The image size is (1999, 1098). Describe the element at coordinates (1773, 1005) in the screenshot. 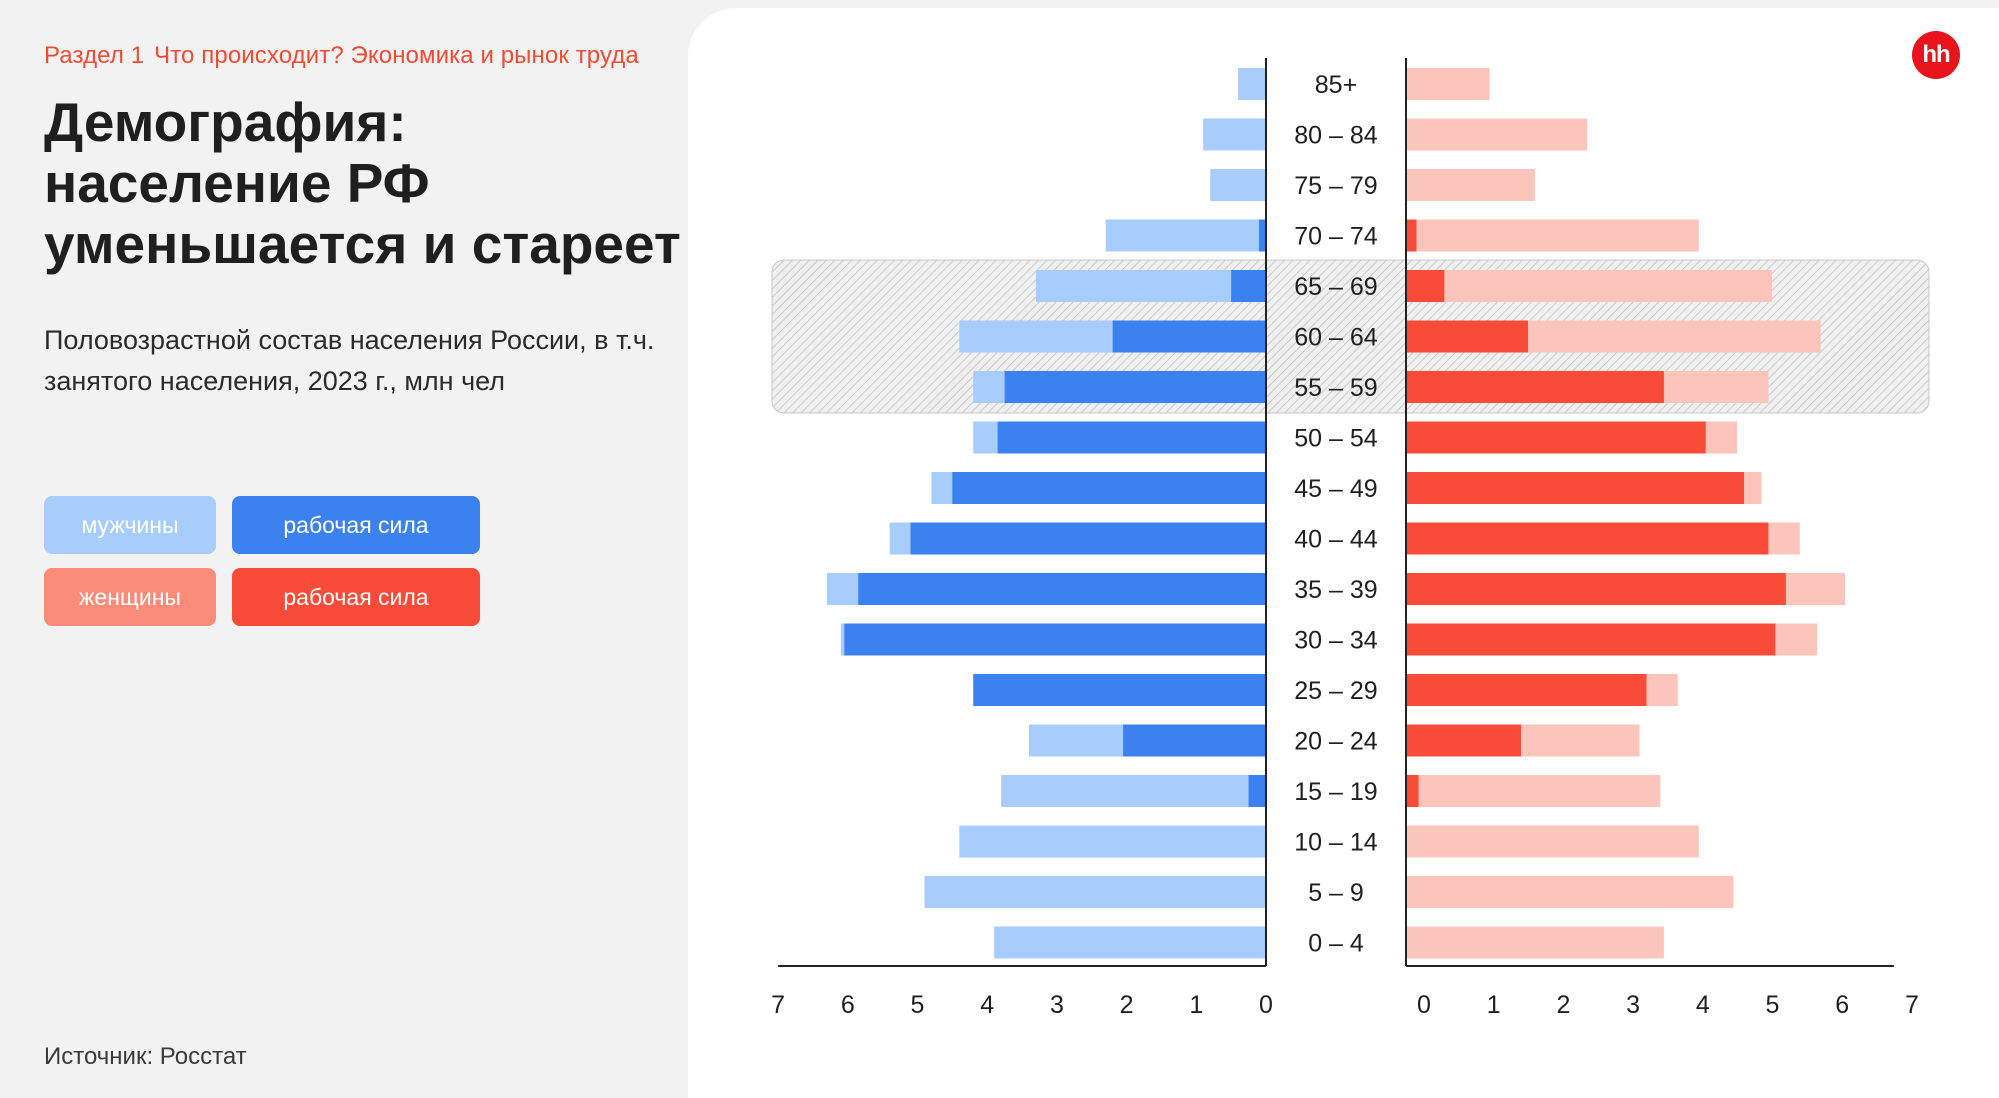

I see `right-tick-label: 5` at that location.